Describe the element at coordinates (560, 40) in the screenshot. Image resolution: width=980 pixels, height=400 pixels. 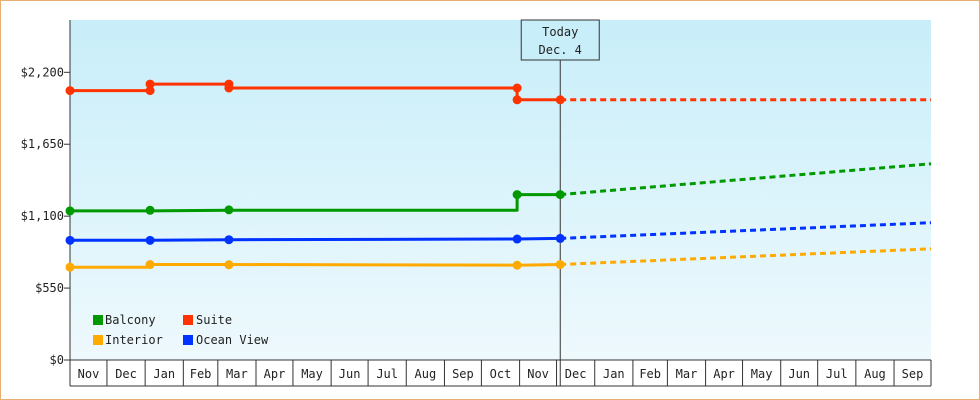
I see `today-annotation-box` at that location.